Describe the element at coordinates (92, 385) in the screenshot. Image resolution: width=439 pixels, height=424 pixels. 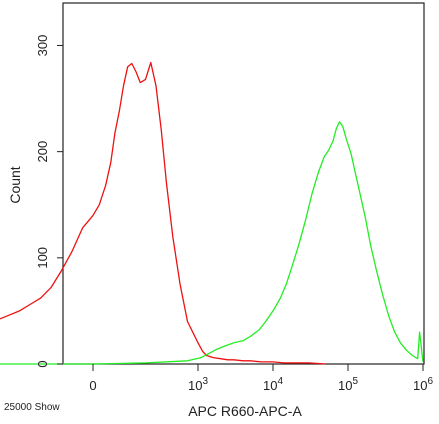
I see `x-tick-label-0: 0` at that location.